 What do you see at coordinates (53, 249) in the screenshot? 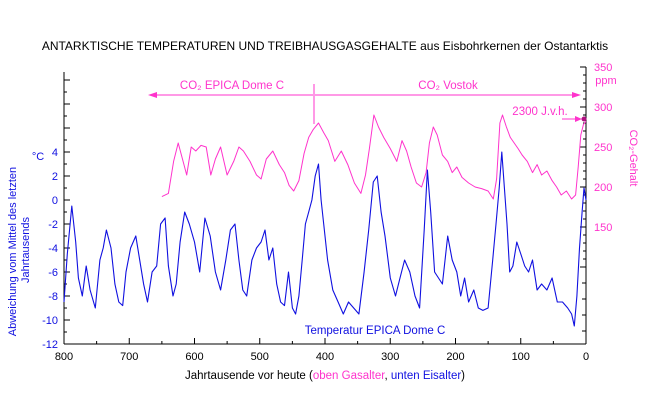
I see `left-tick-label: -4` at bounding box center [53, 249].